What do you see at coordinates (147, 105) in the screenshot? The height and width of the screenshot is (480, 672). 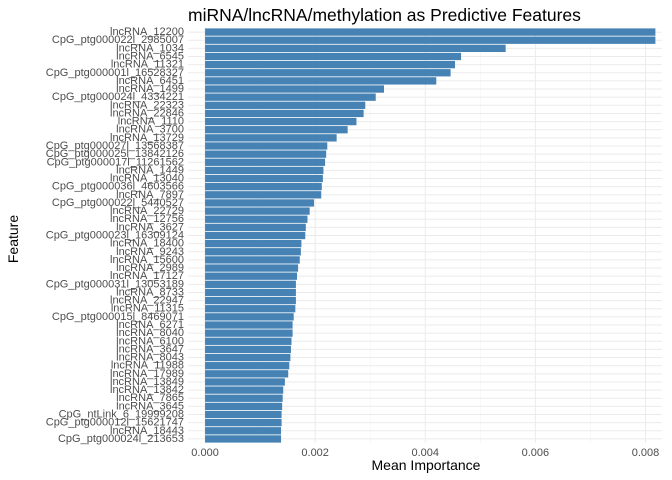 I see `y-tick-label: lncRNA_22323` at bounding box center [147, 105].